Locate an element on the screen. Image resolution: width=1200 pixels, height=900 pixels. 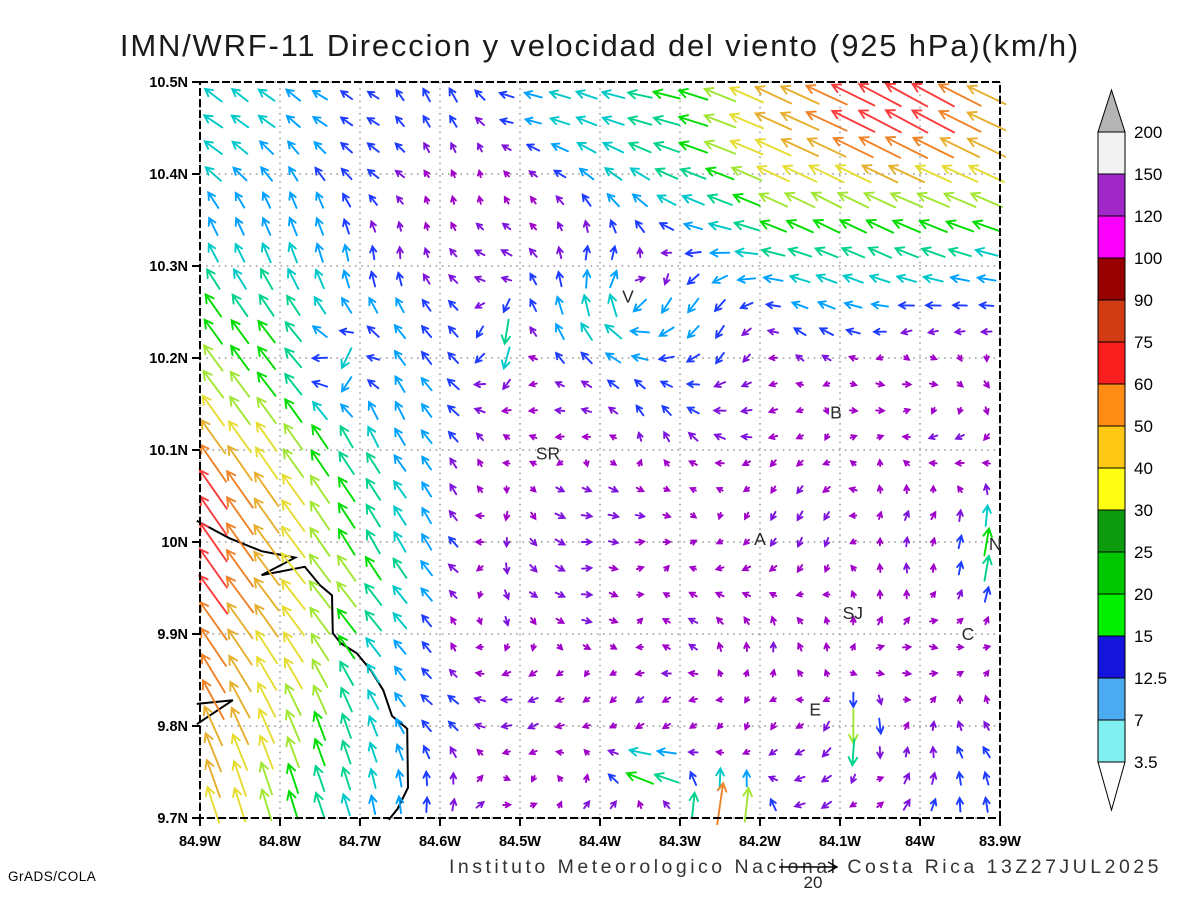
y-tick-label: 9.9N is located at coordinates (172, 635).